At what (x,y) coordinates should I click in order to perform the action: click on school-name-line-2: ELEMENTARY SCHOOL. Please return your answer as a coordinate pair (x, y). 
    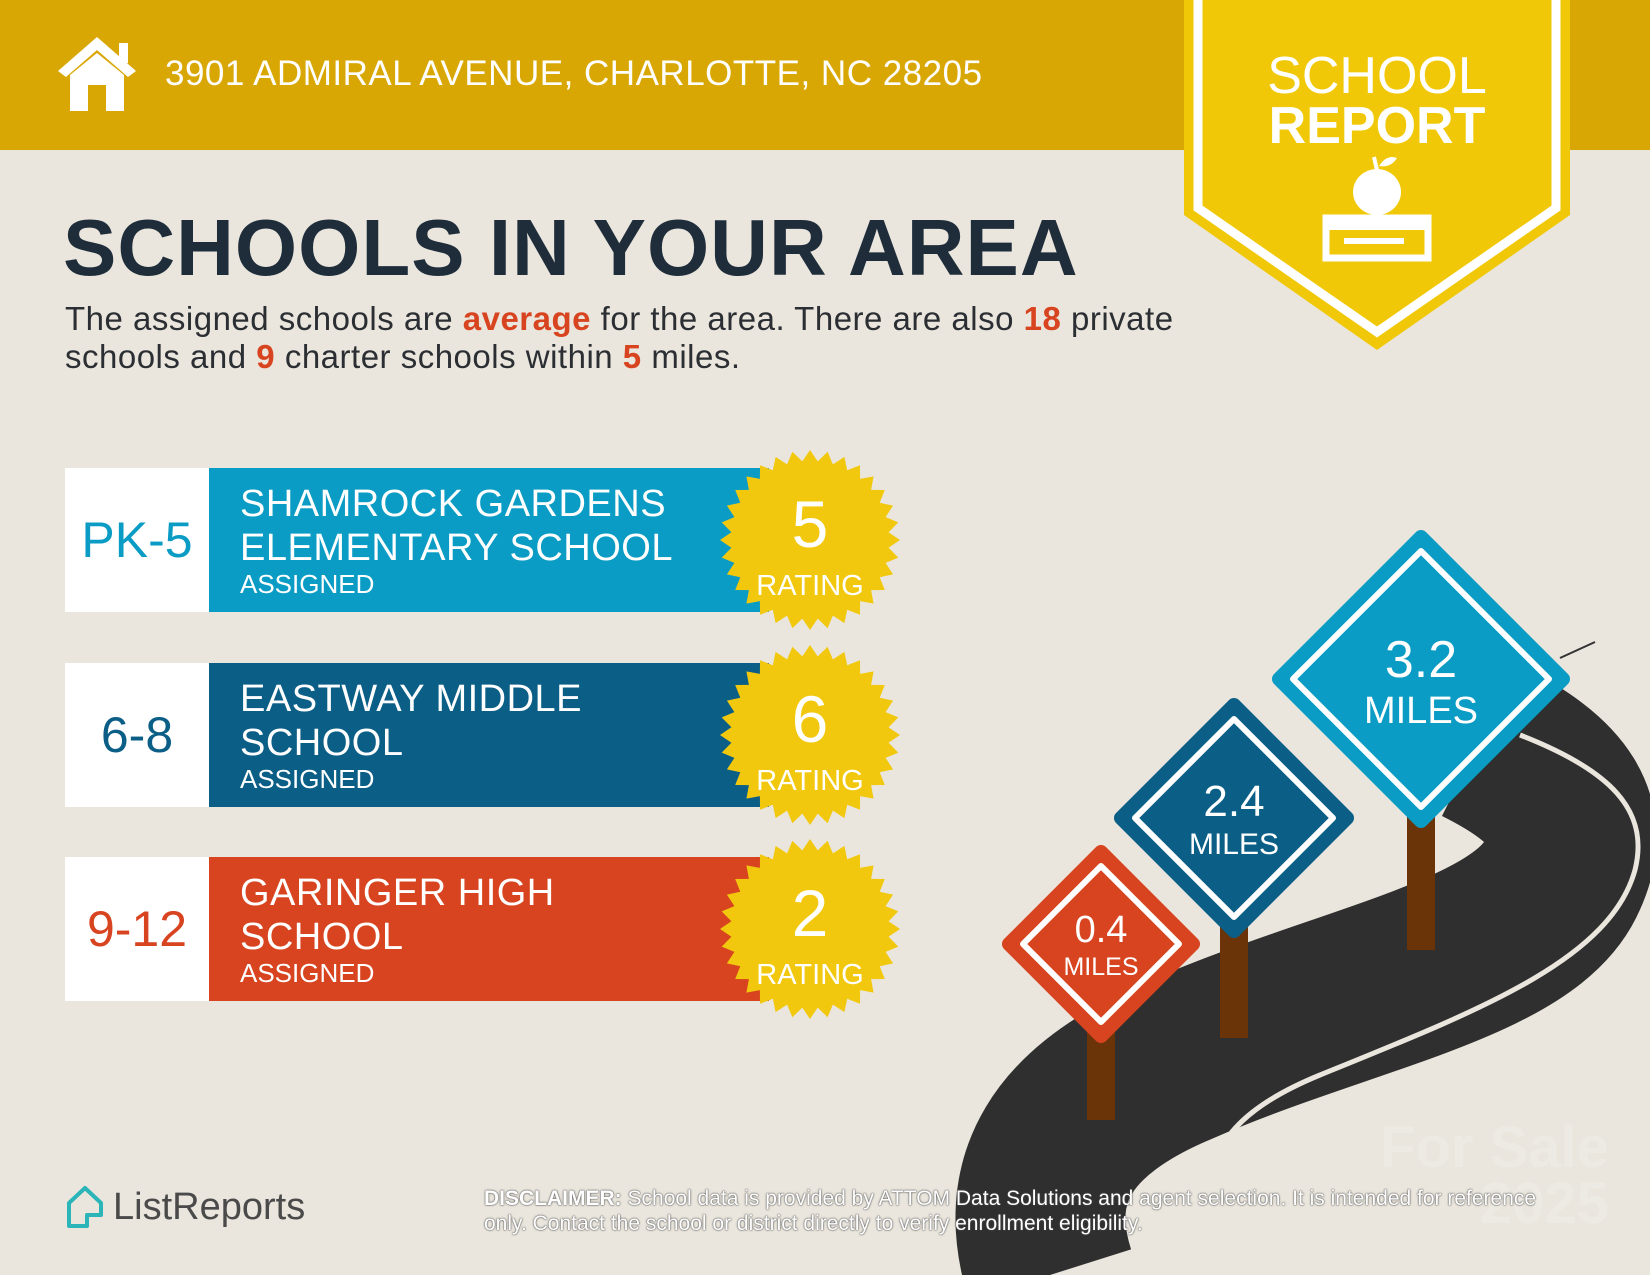
    Looking at the image, I should click on (456, 548).